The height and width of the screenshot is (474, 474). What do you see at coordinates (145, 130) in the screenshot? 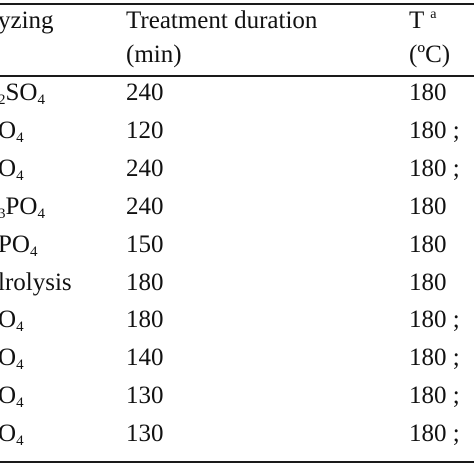
I see `duration-cell: 120` at bounding box center [145, 130].